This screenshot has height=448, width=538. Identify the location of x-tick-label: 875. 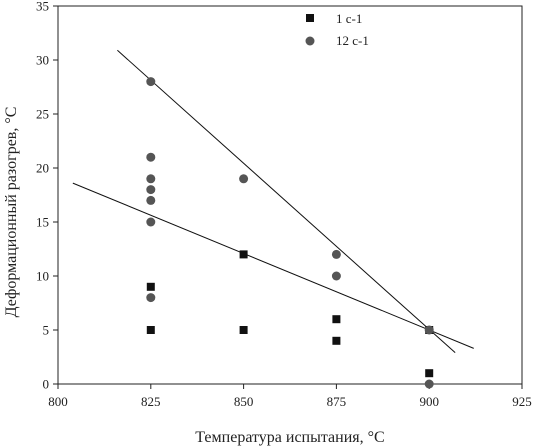
(337, 401).